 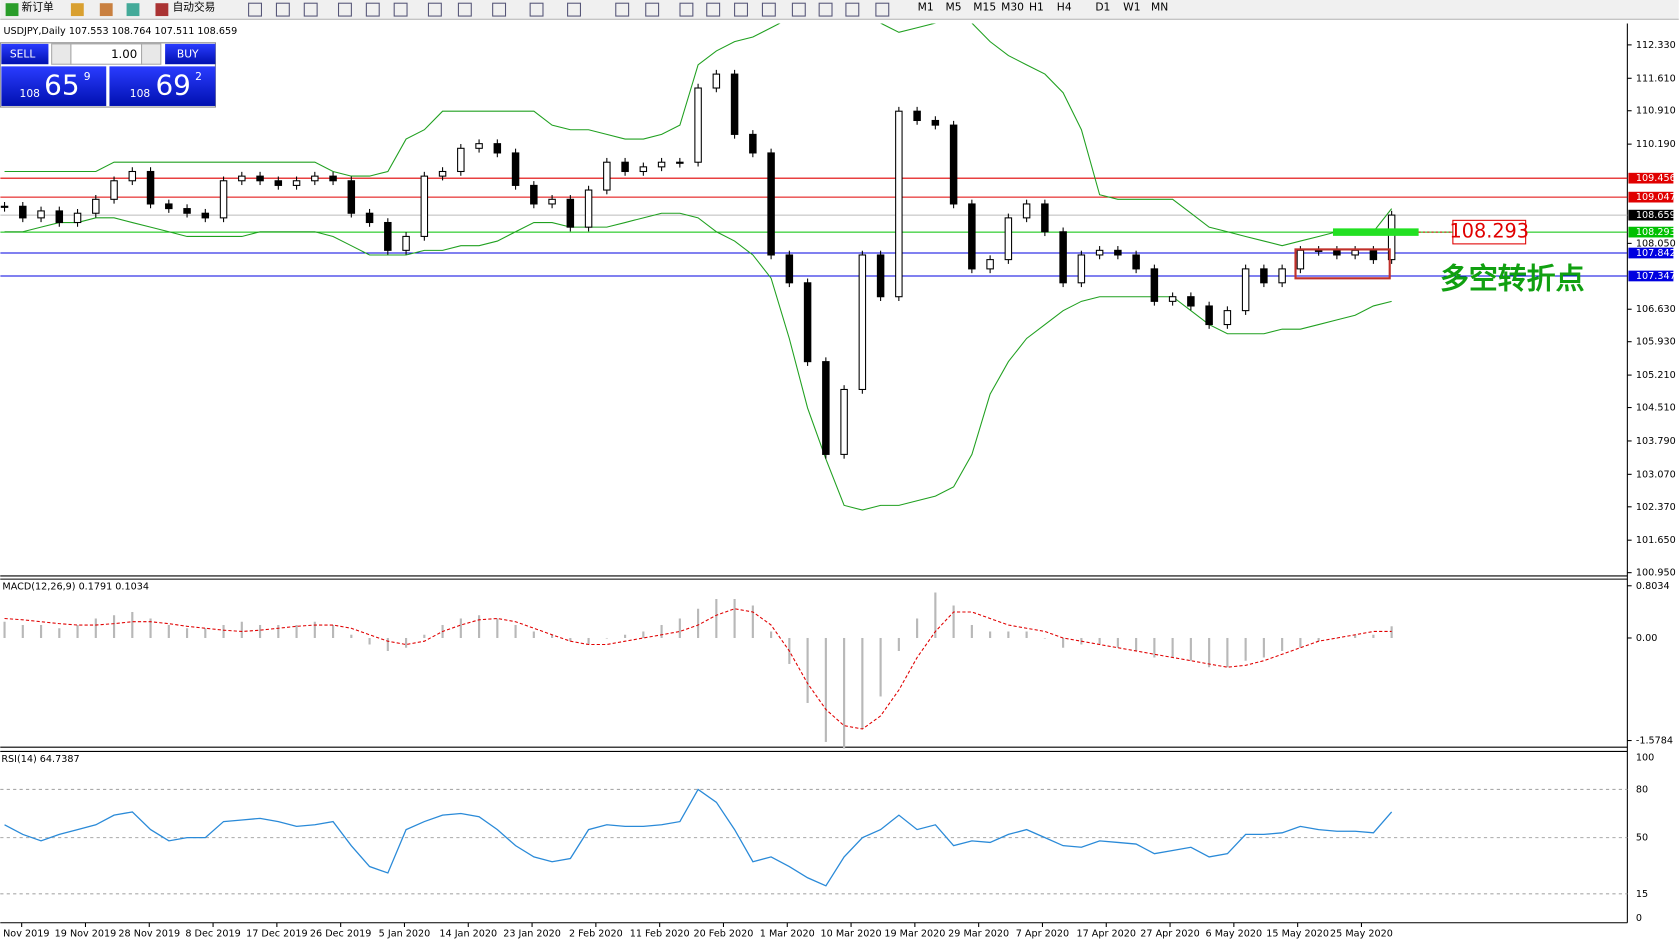 I want to click on timeframe: MN, so click(x=1159, y=6).